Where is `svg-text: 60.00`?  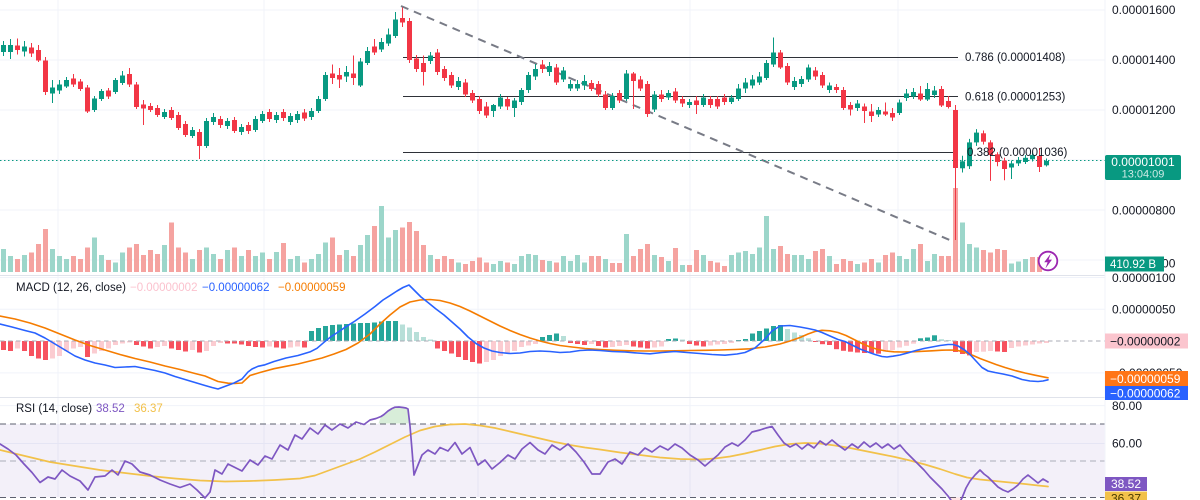 svg-text: 60.00 is located at coordinates (1127, 444).